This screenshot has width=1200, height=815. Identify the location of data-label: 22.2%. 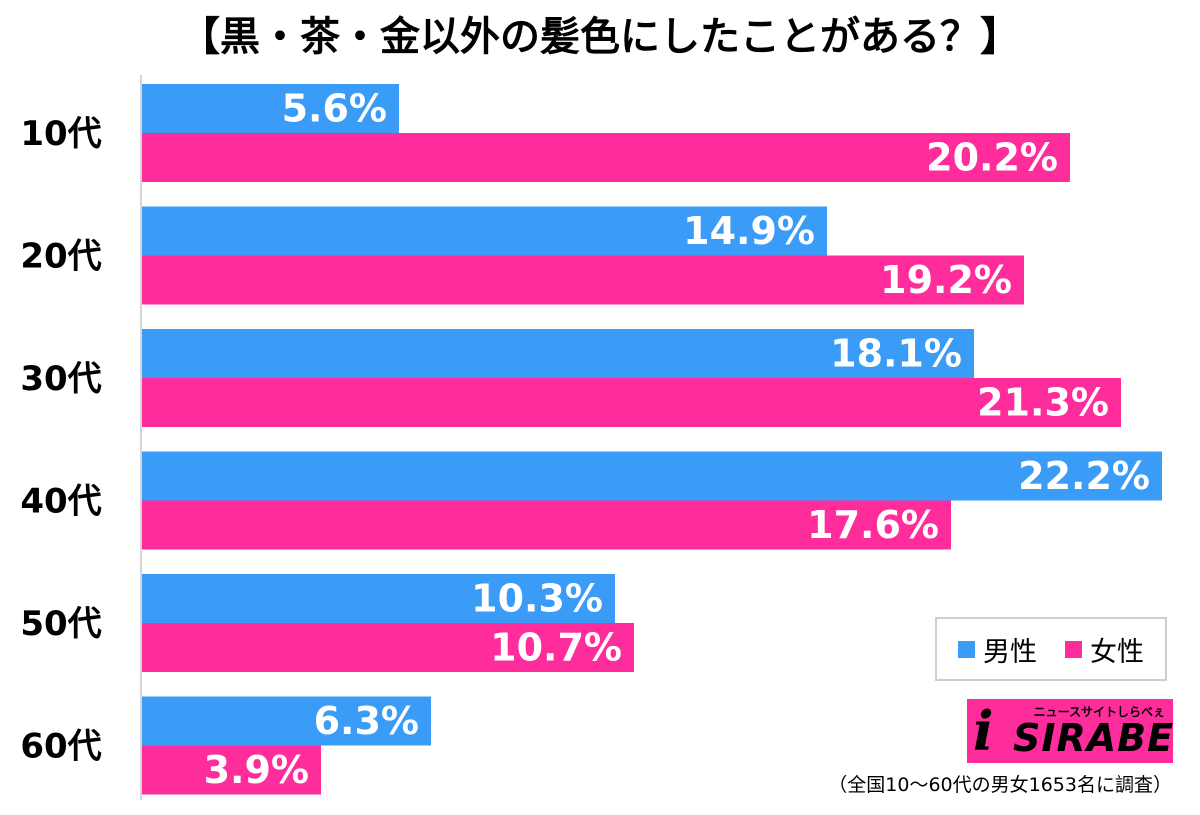
(1084, 476).